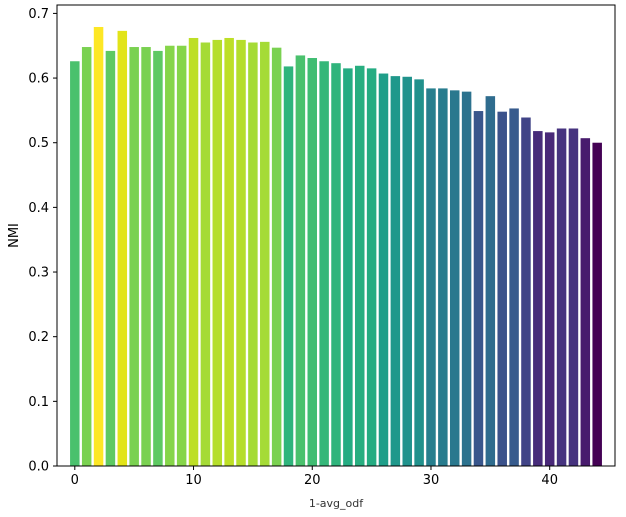 The height and width of the screenshot is (517, 626). I want to click on y-tick-label: 0.2, so click(38, 337).